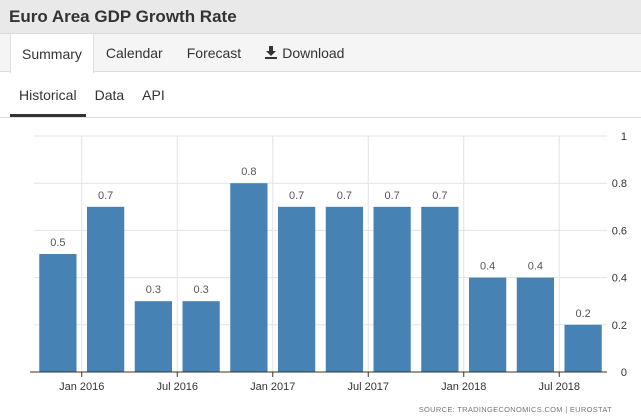  Describe the element at coordinates (624, 137) in the screenshot. I see `y-tick-label: 1` at that location.